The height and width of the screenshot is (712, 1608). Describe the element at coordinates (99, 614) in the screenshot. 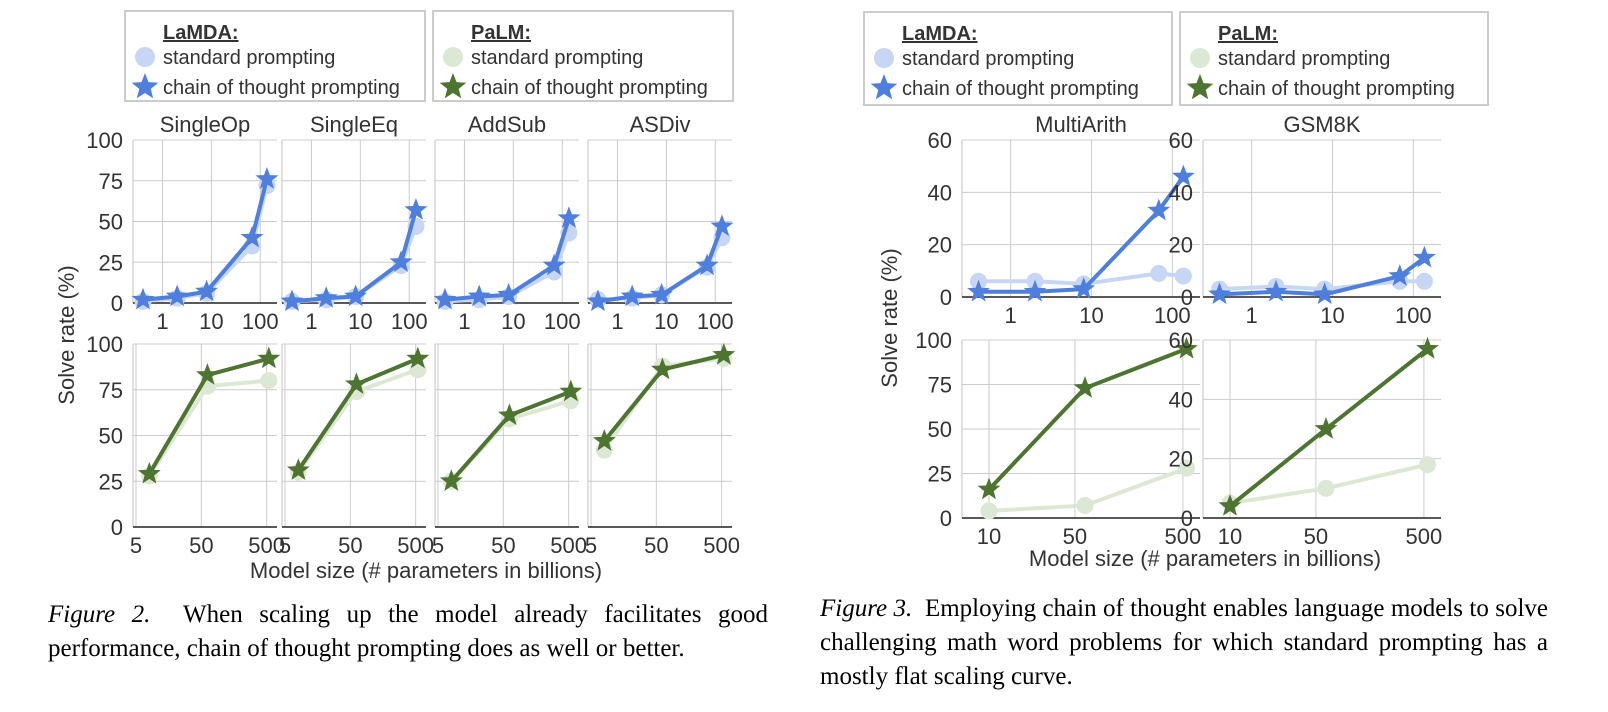

I see `figure2-label: Figure 2.` at that location.